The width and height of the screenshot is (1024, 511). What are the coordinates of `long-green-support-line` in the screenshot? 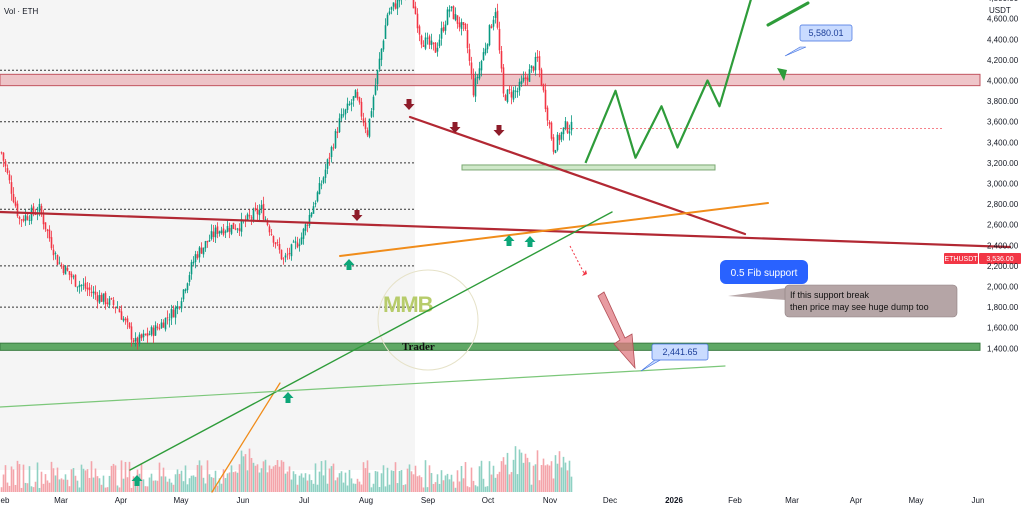 It's located at (363, 386).